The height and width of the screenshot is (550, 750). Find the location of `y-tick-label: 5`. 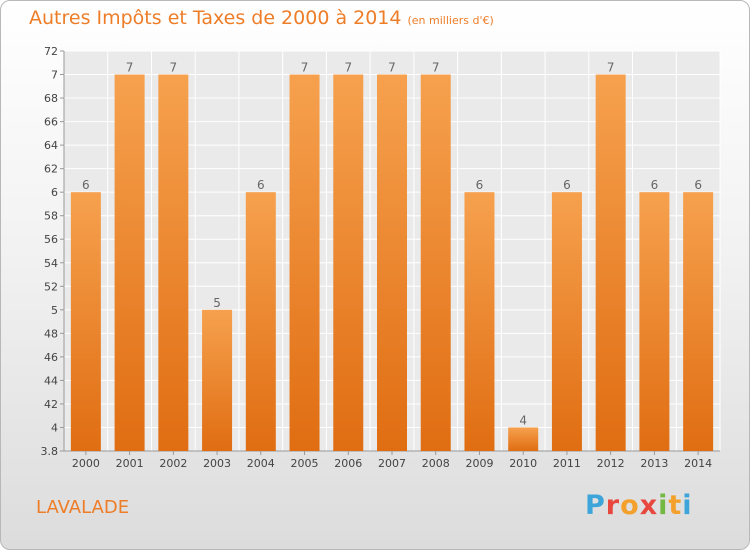

y-tick-label: 5 is located at coordinates (54, 310).